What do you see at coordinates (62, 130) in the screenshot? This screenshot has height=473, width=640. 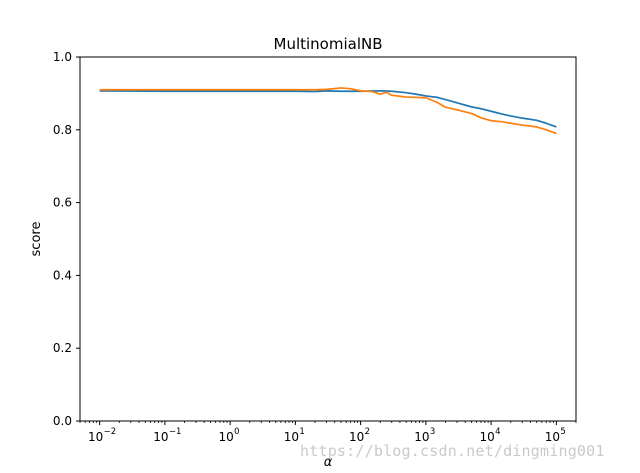 I see `y-tick-label: 0.8` at bounding box center [62, 130].